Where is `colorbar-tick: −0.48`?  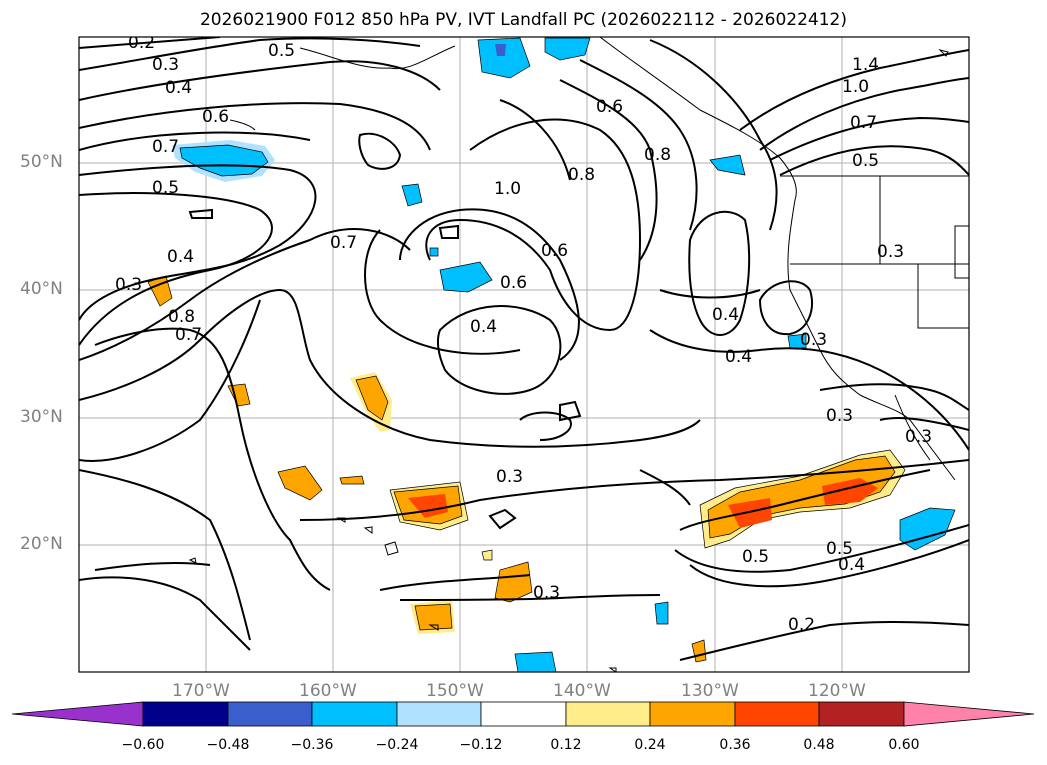
colorbar-tick: −0.48 is located at coordinates (228, 745).